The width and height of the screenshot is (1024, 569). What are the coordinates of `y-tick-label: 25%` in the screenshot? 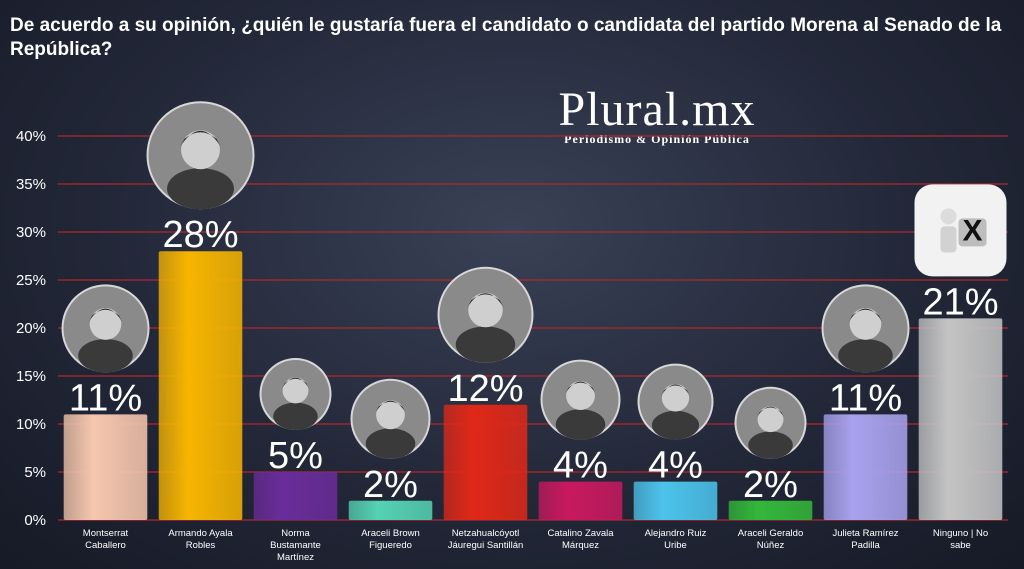 It's located at (31, 280).